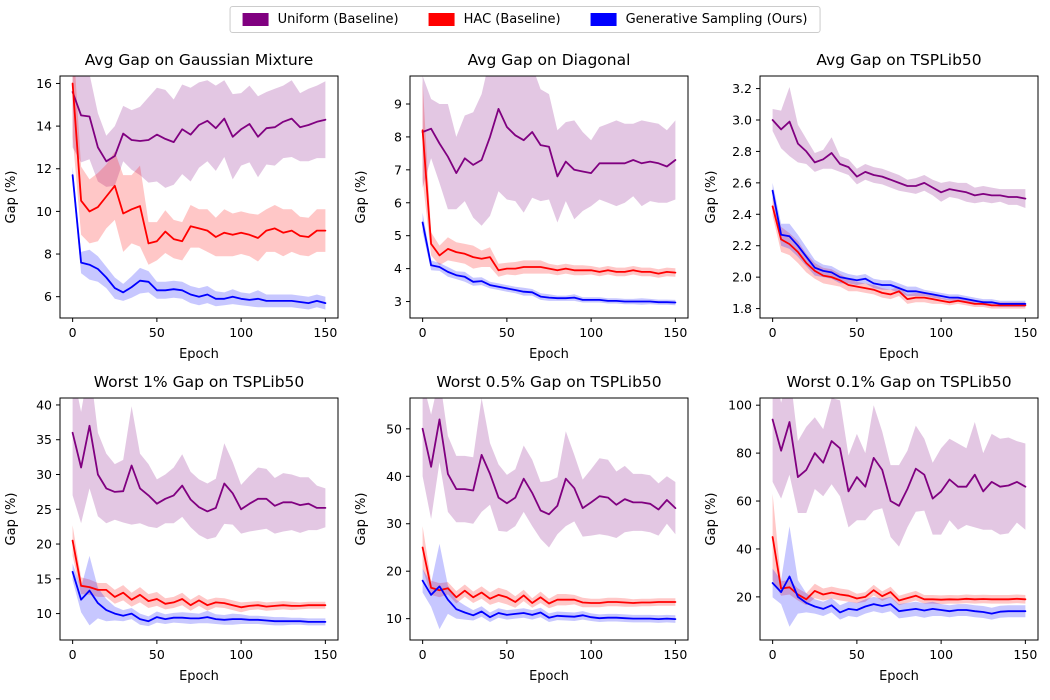 This screenshot has height=700, width=1050. Describe the element at coordinates (398, 169) in the screenshot. I see `y-tick-label: 7` at that location.